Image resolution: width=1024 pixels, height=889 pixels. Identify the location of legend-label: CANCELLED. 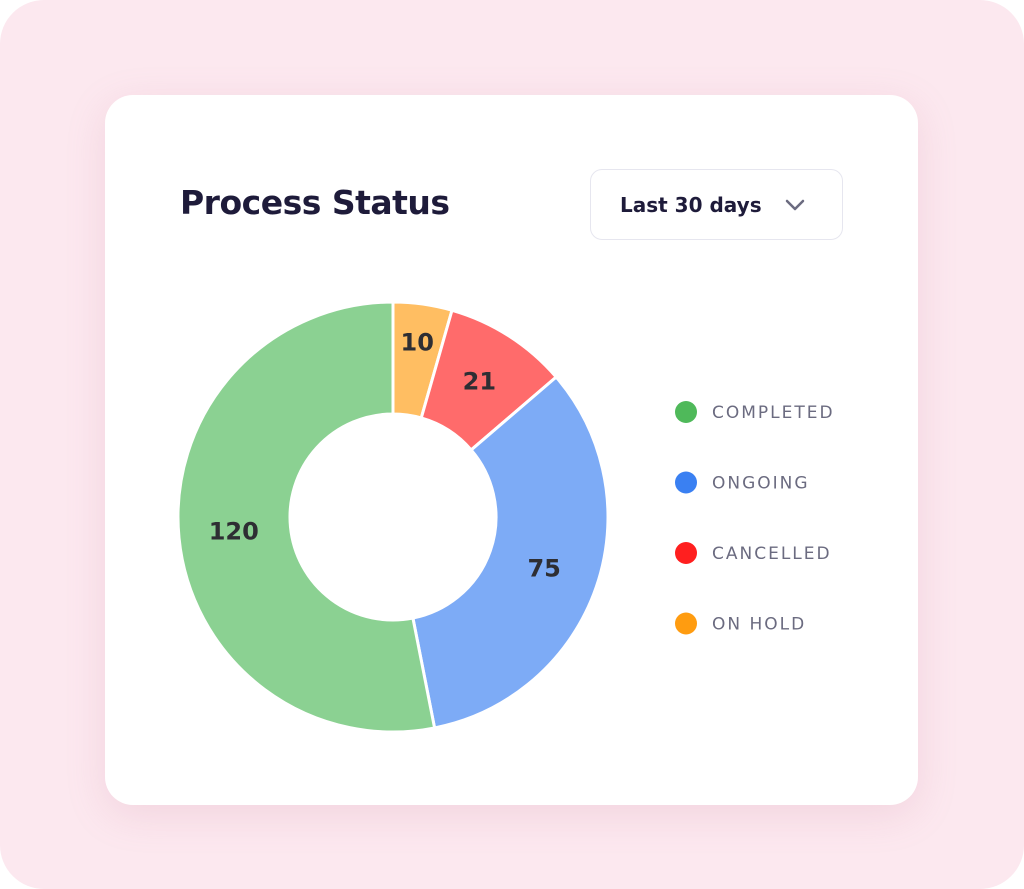
(772, 554).